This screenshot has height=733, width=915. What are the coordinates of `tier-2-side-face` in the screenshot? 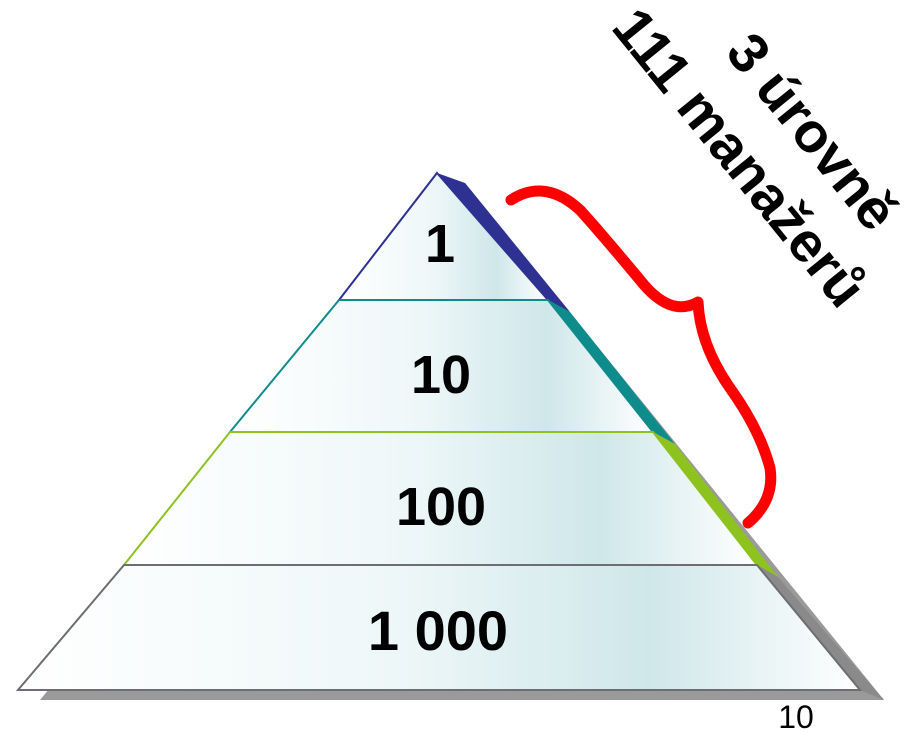 It's located at (611, 372).